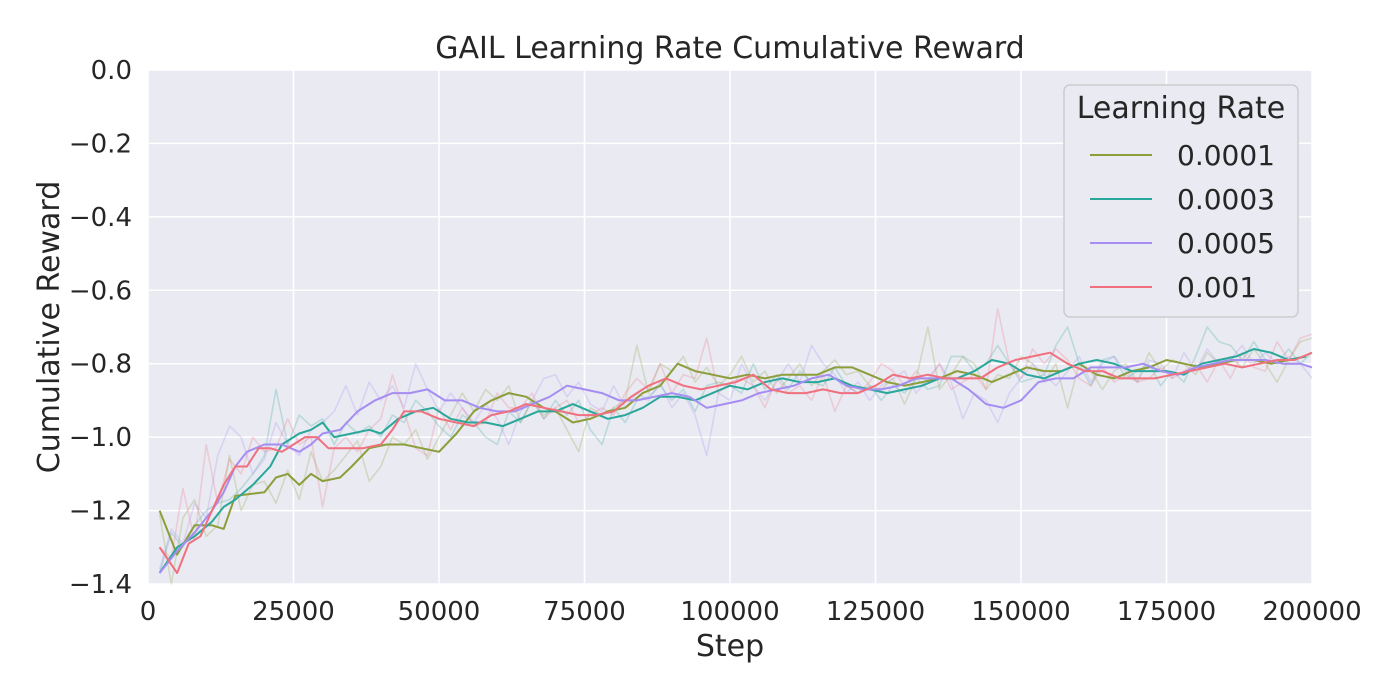 The width and height of the screenshot is (1400, 700). What do you see at coordinates (1226, 199) in the screenshot?
I see `legend-label-0.0003: 0.0003` at bounding box center [1226, 199].